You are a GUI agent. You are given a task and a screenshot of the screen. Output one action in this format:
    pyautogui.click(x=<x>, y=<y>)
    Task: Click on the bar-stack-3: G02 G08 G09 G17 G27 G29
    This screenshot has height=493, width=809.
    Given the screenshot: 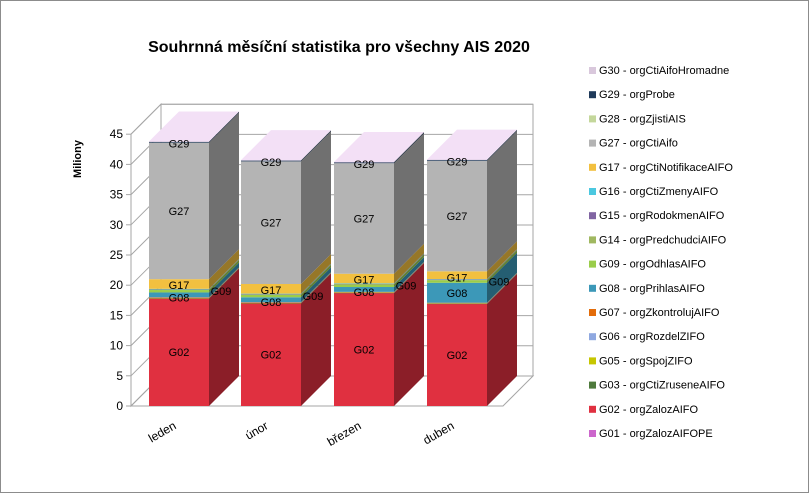 What is the action you would take?
    pyautogui.click(x=472, y=267)
    